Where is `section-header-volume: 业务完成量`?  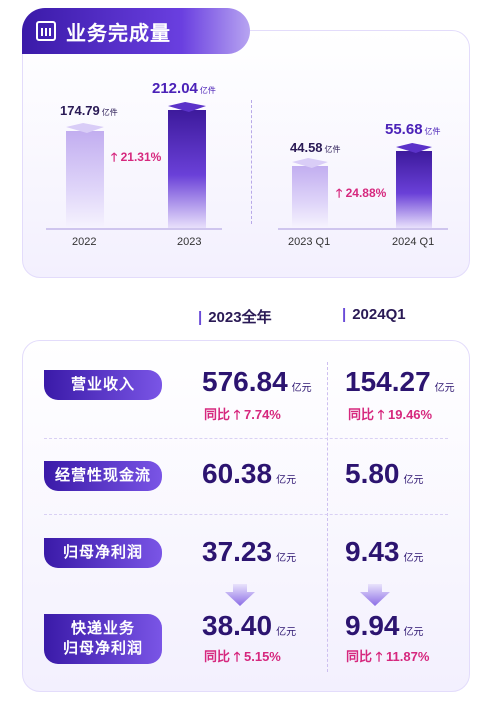
section-header-volume: 业务完成量 is located at coordinates (136, 31).